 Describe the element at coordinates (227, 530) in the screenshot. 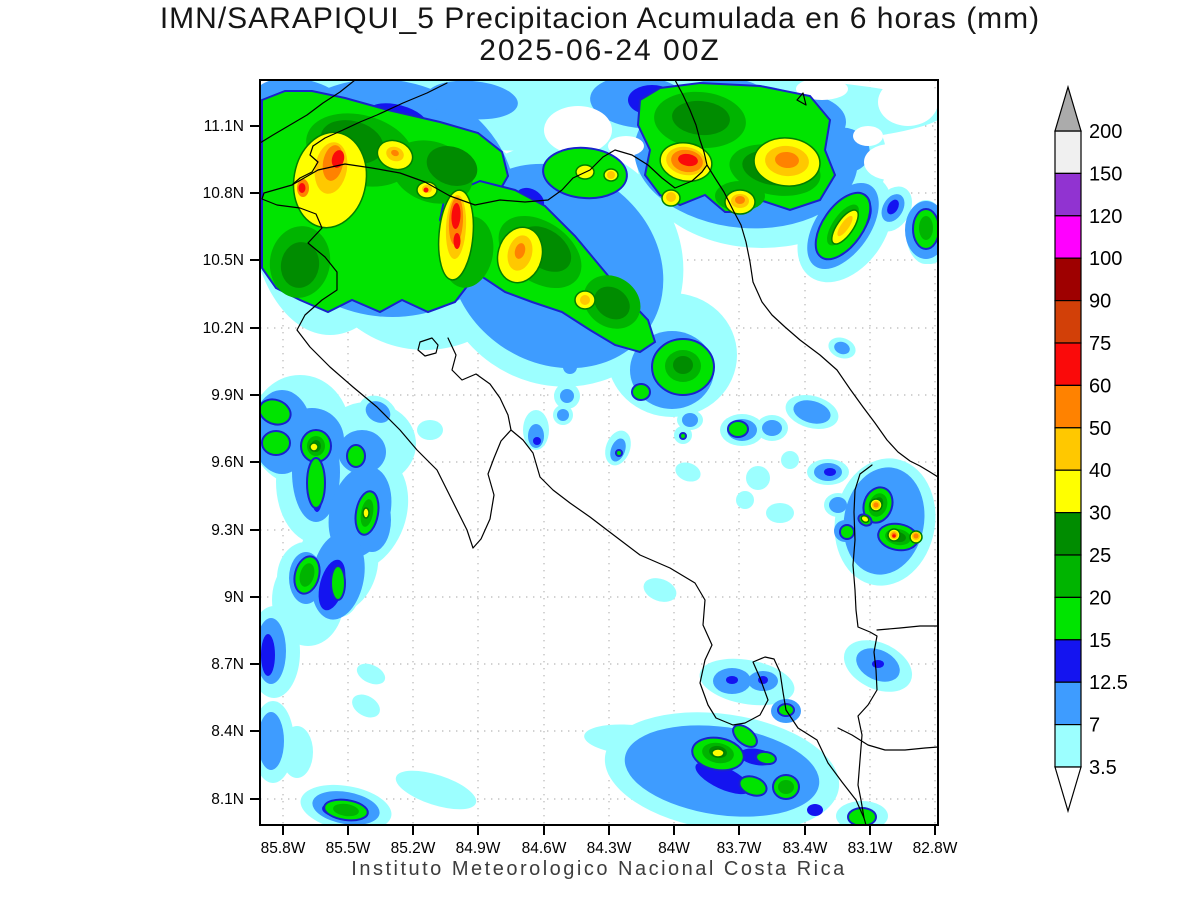

I see `y-axis-tick-label: 9.3N` at that location.